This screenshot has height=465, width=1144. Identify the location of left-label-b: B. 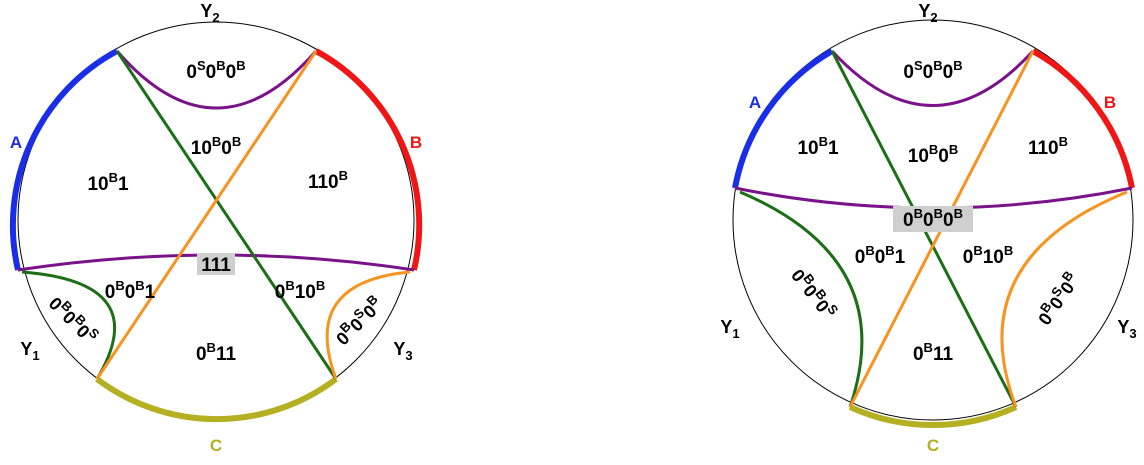
(416, 142).